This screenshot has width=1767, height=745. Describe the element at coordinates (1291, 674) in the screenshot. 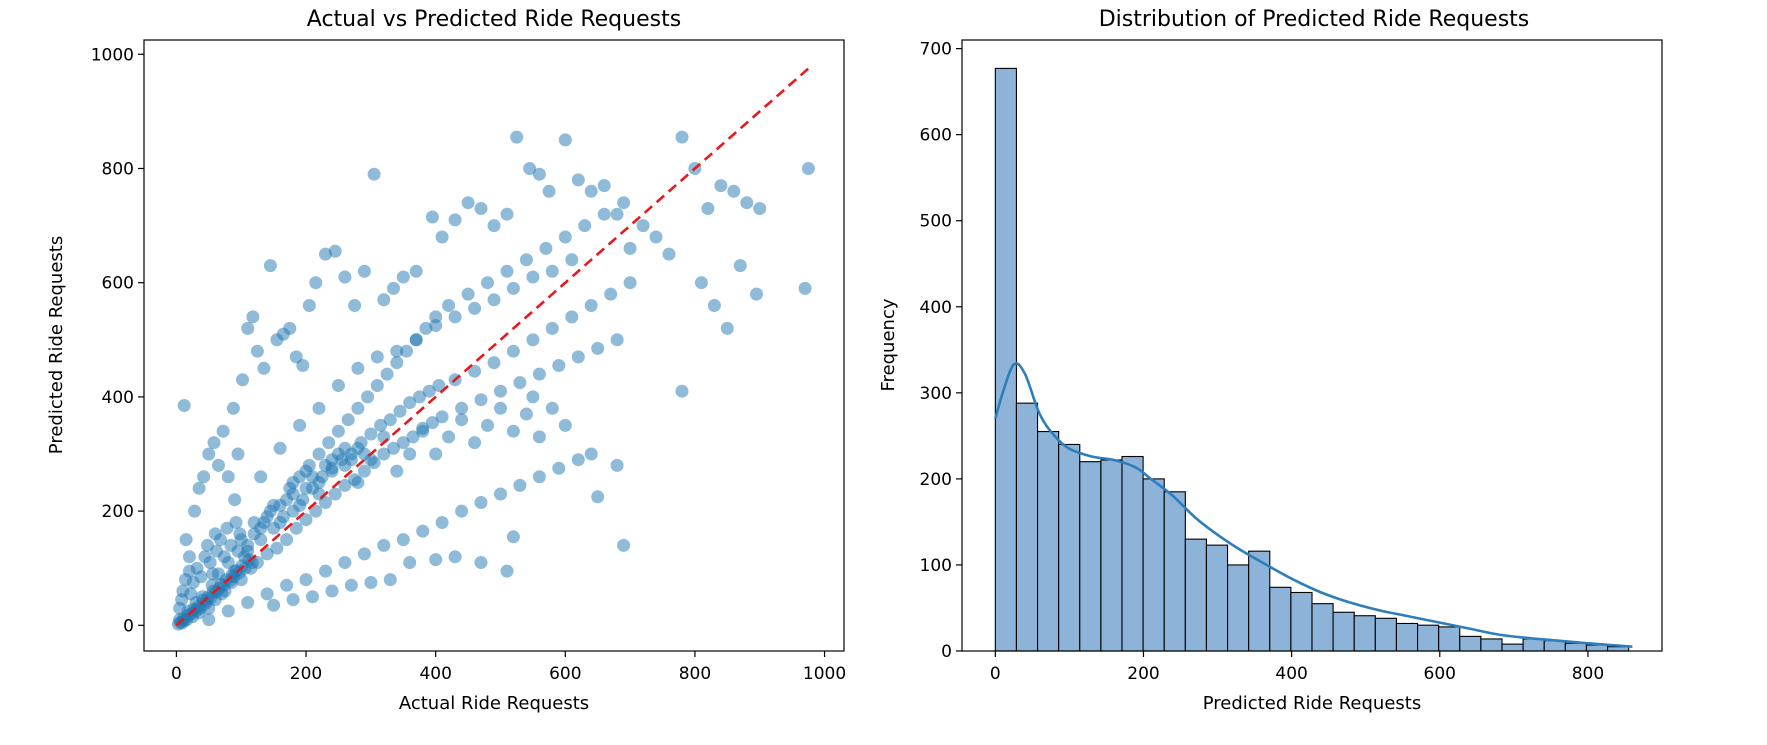

I see `histogram-x-tick-label: 400` at that location.